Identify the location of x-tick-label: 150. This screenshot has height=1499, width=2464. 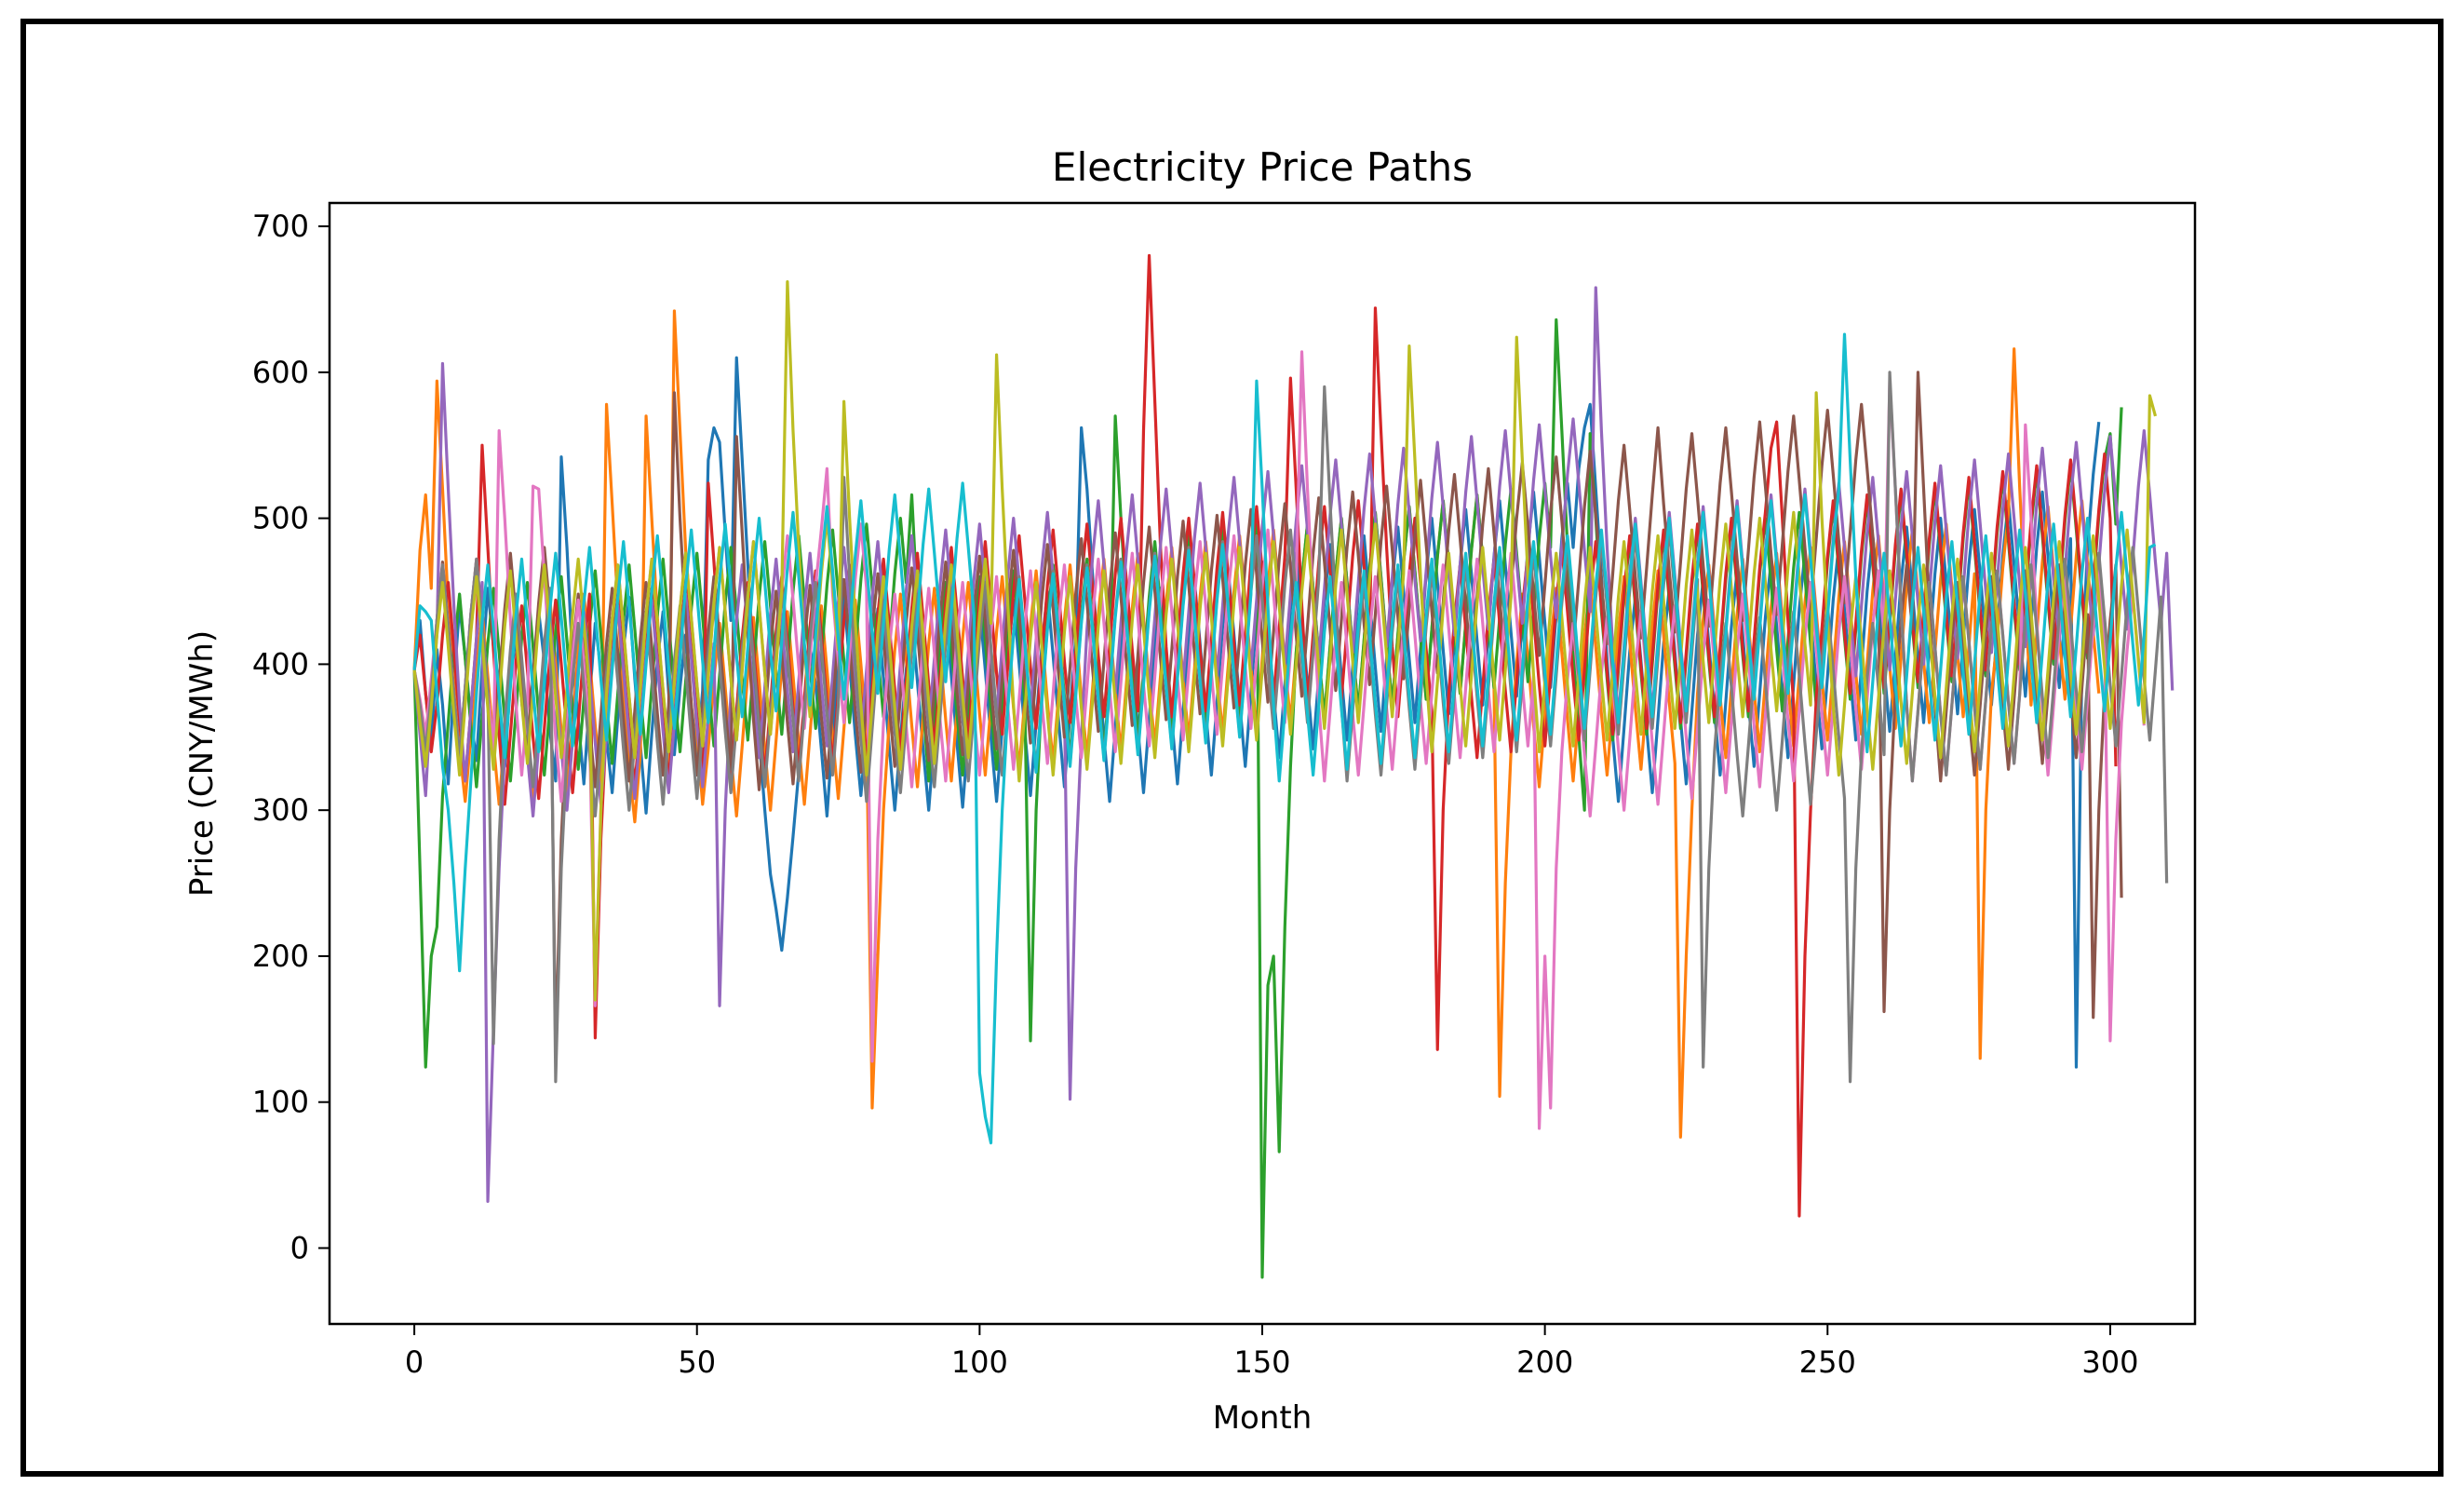
(1261, 1362).